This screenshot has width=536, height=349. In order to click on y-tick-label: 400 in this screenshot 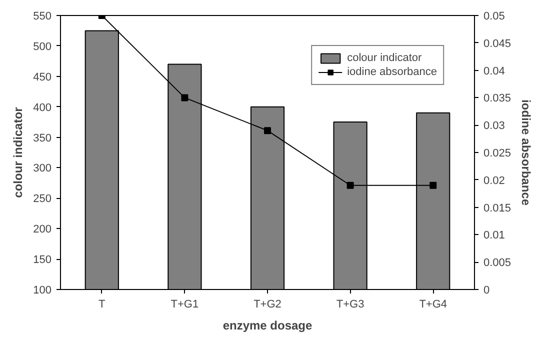, I will do `click(42, 108)`.